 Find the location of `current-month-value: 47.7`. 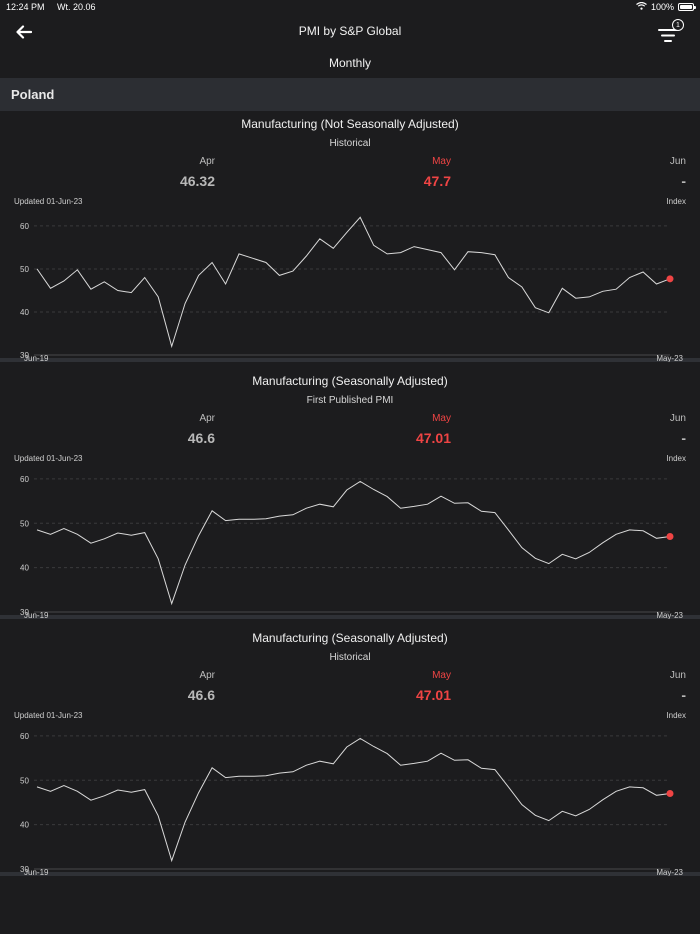

current-month-value: 47.7 is located at coordinates (437, 181).